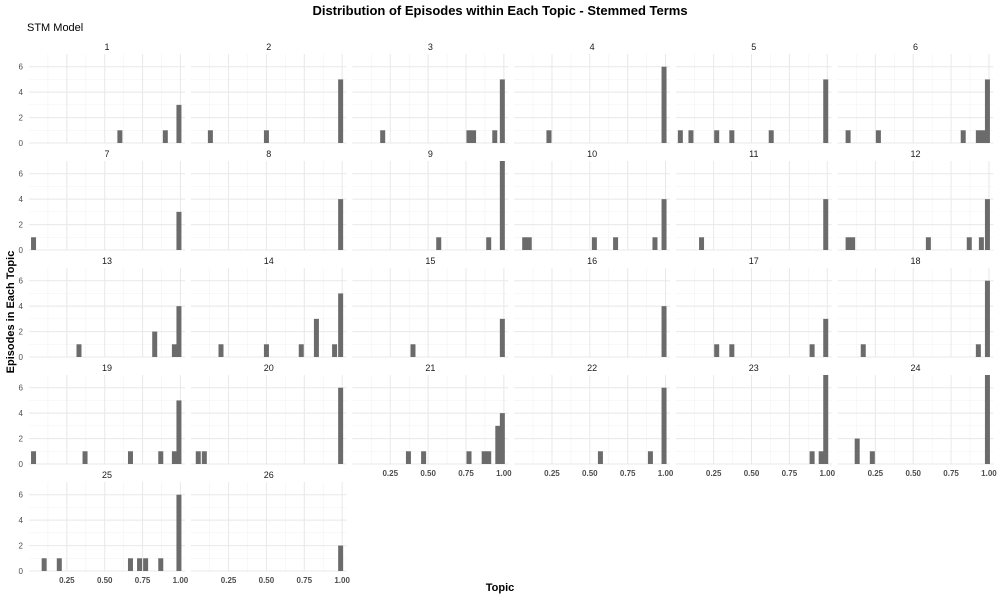  Describe the element at coordinates (430, 261) in the screenshot. I see `facet-label: 15` at that location.